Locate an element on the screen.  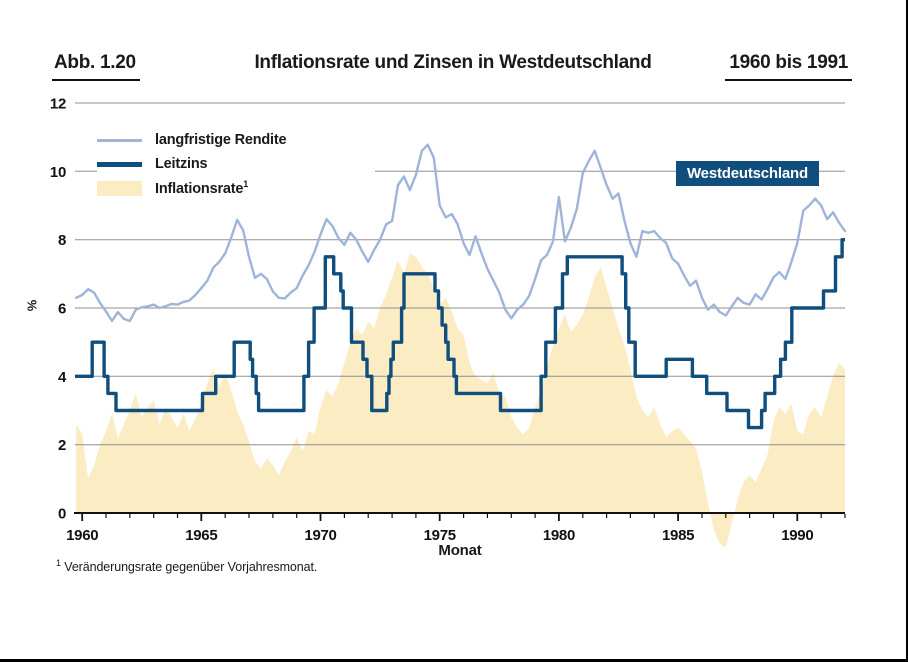
rendite-line-swatch is located at coordinates (119, 140).